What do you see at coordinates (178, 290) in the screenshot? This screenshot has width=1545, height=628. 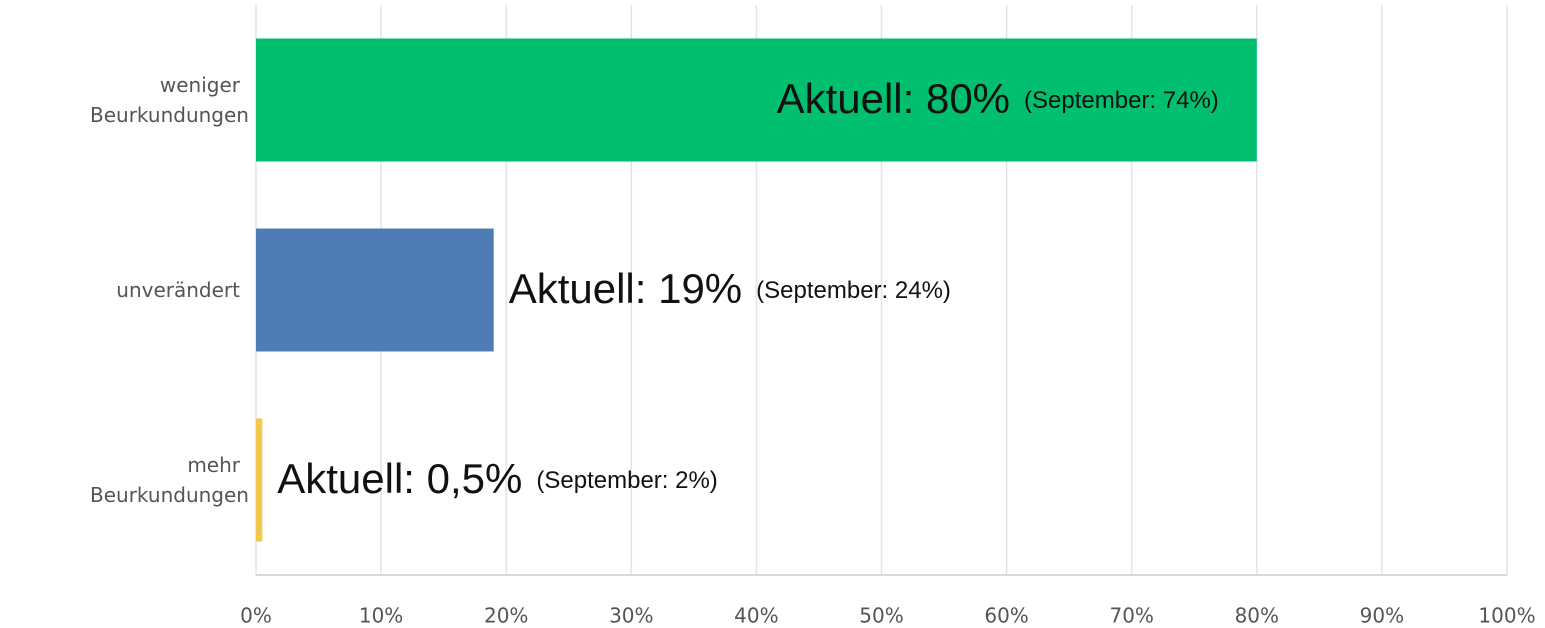 I see `y-tick-label: unverändert` at bounding box center [178, 290].